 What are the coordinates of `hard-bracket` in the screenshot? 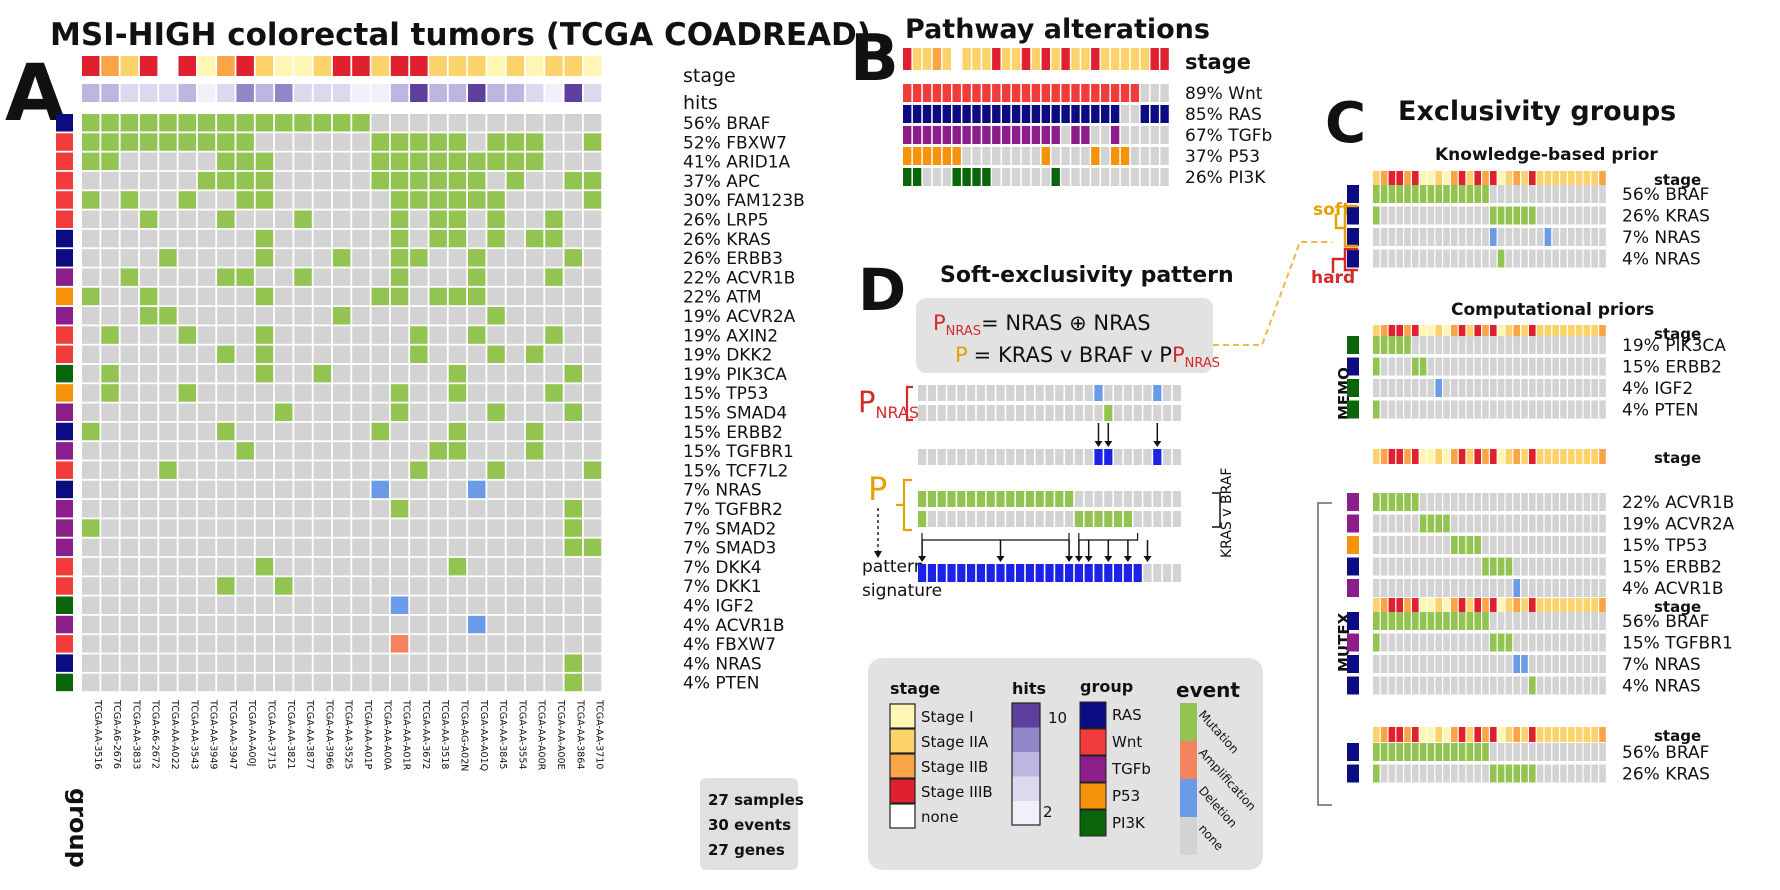 It's located at (1344, 260).